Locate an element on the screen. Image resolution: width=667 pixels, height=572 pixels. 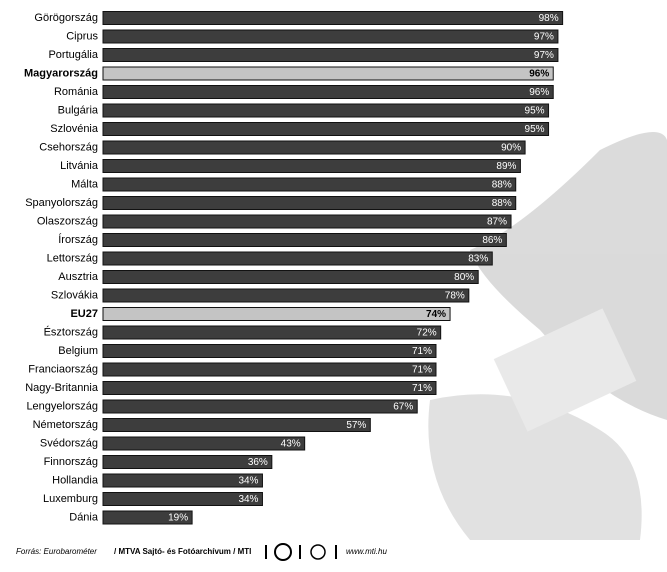
value-label: 43% is located at coordinates (291, 444).